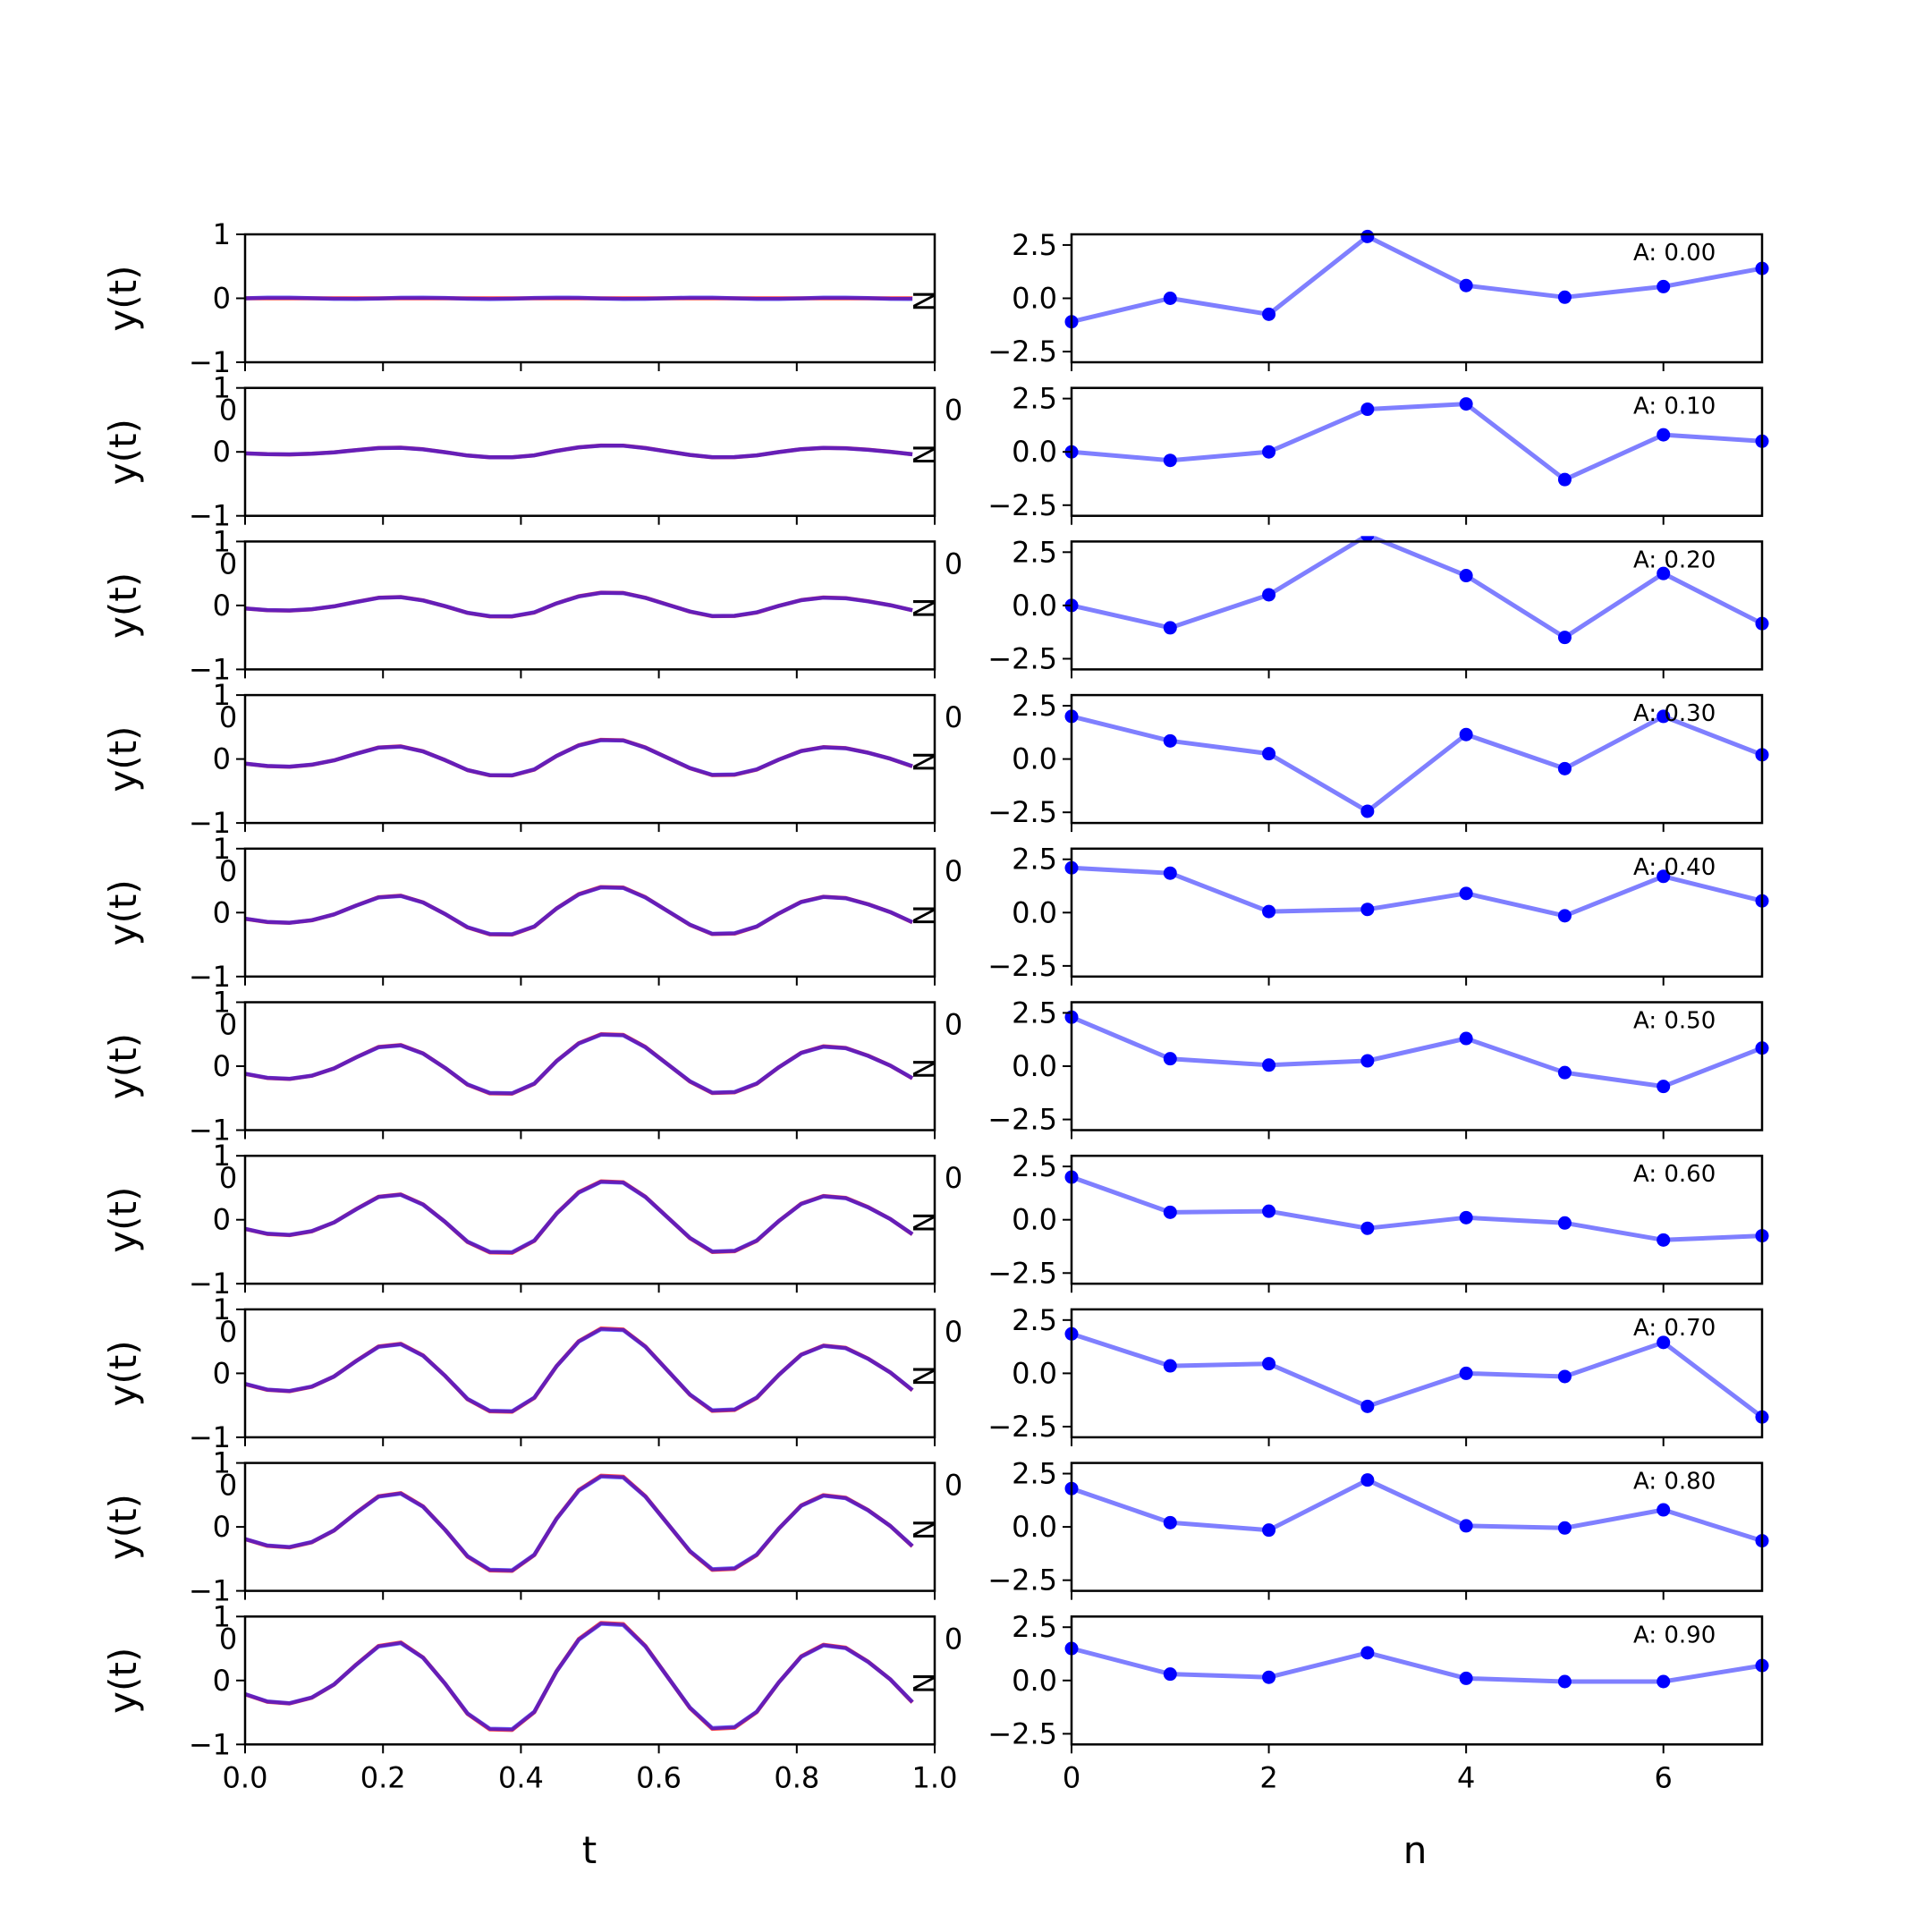 The width and height of the screenshot is (1932, 1932). Describe the element at coordinates (1378, 1068) in the screenshot. I see `sample-panel-5: 2.5 0.0 −2.5 A: 0.50` at that location.